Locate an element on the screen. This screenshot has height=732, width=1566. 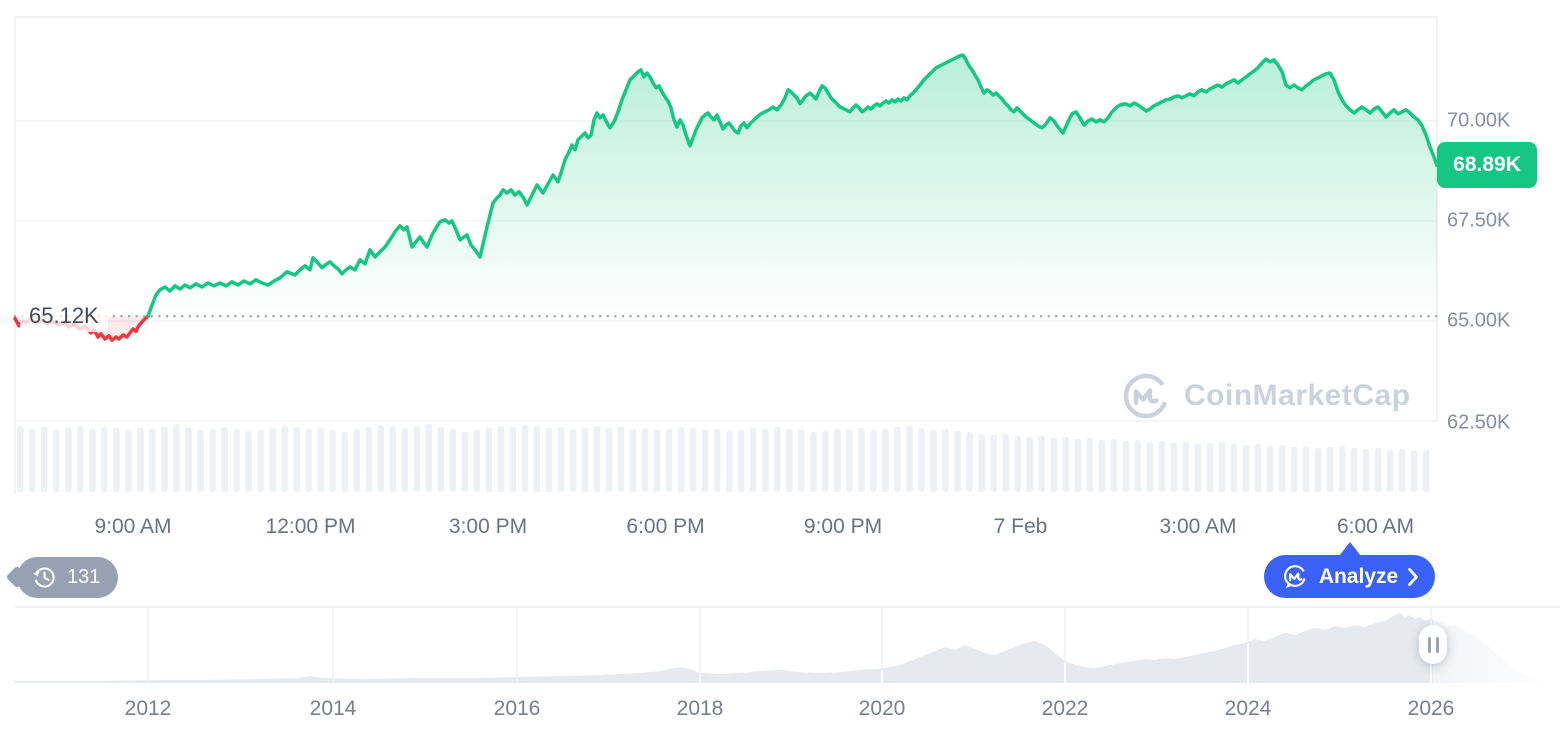
year-label: 2012 is located at coordinates (148, 708).